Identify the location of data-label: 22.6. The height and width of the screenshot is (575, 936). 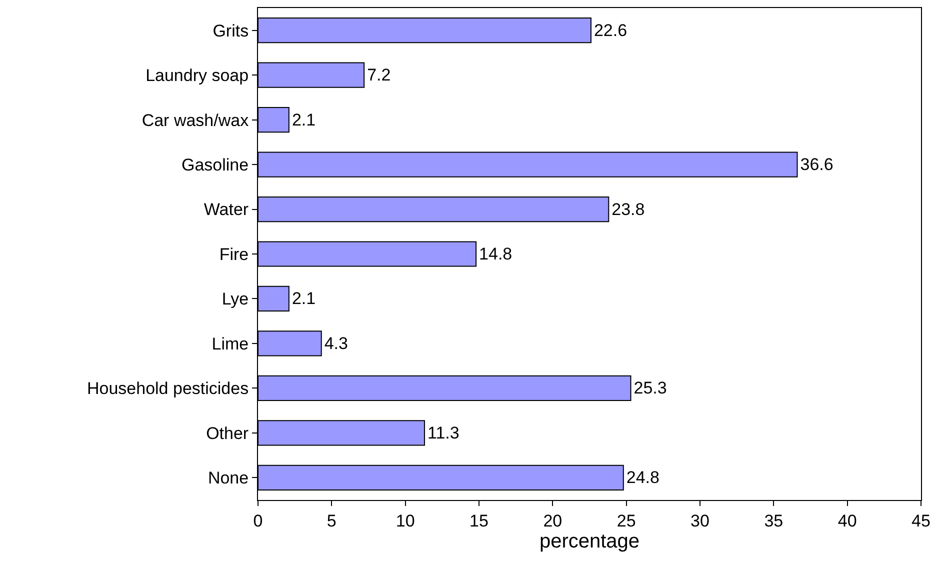
(611, 30).